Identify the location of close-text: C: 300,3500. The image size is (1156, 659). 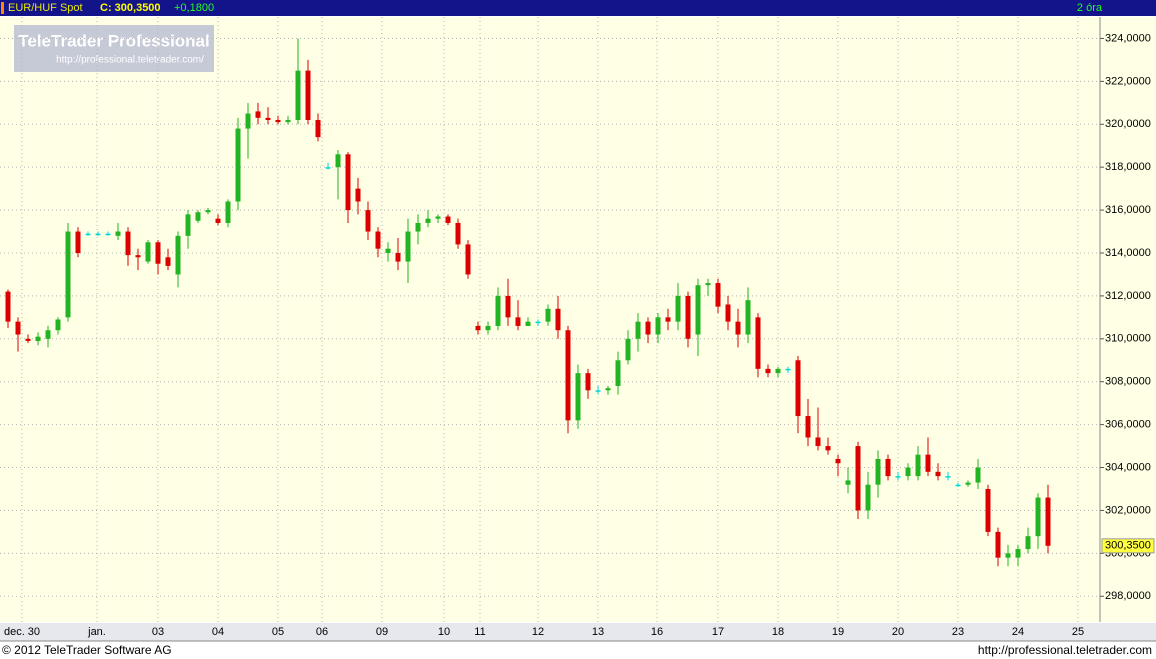
(130, 8).